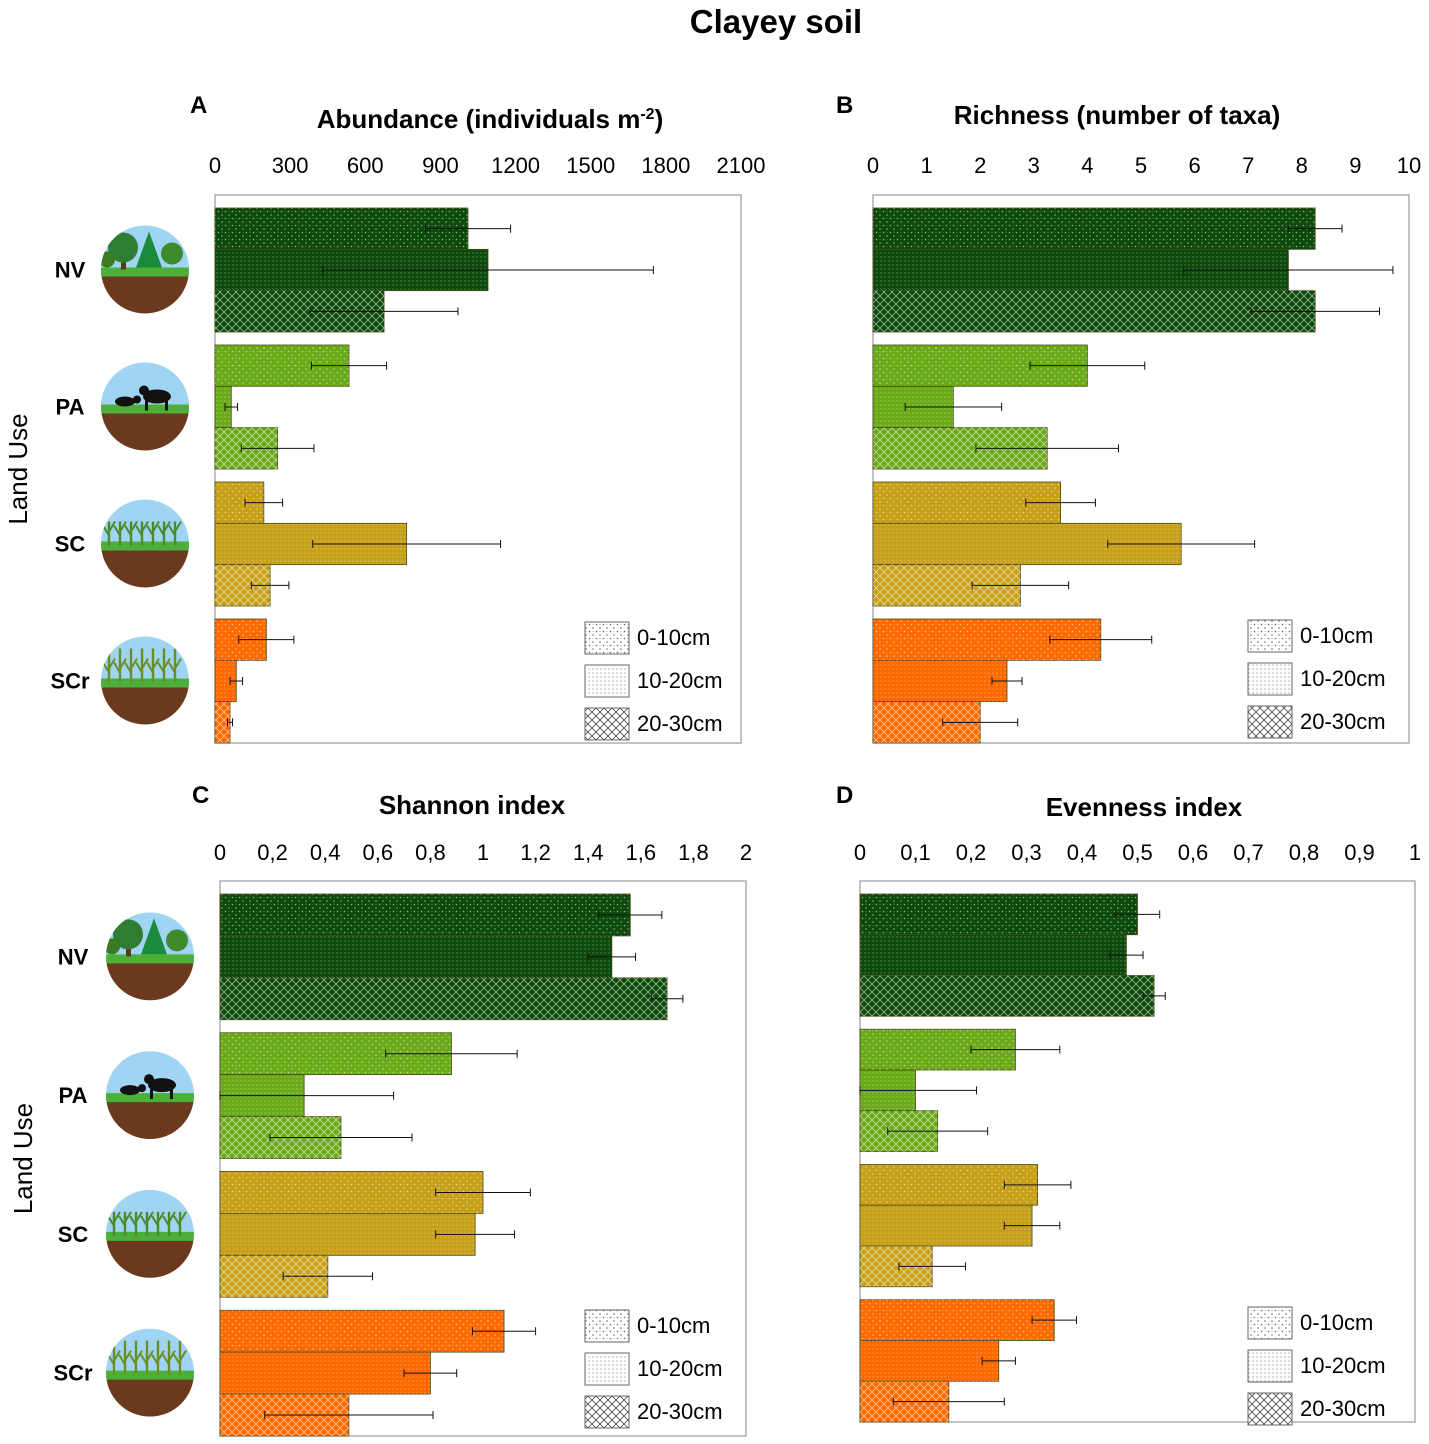  What do you see at coordinates (1137, 852) in the screenshot?
I see `x-tick-label: 0,5` at bounding box center [1137, 852].